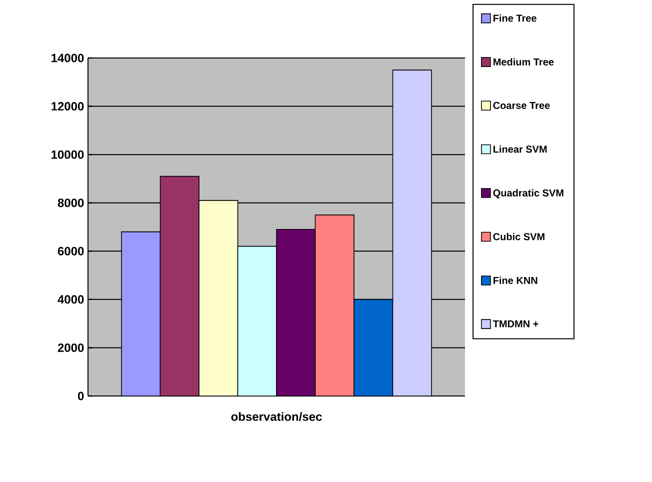  Describe the element at coordinates (516, 280) in the screenshot. I see `legend-label: Fine KNN` at that location.